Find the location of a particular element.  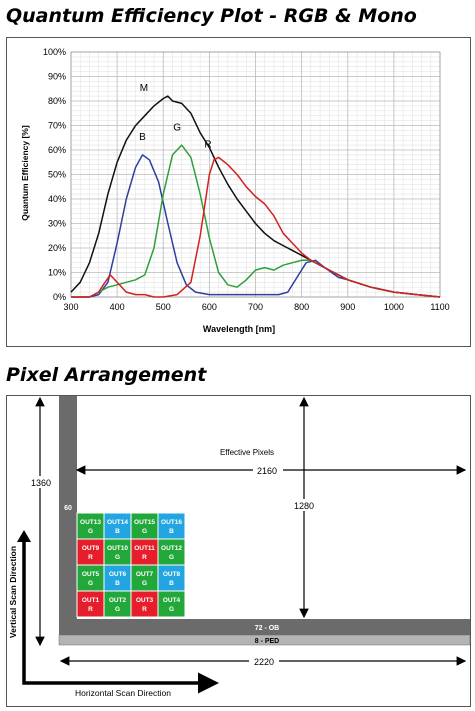

y-tick-label: 60% is located at coordinates (57, 150).